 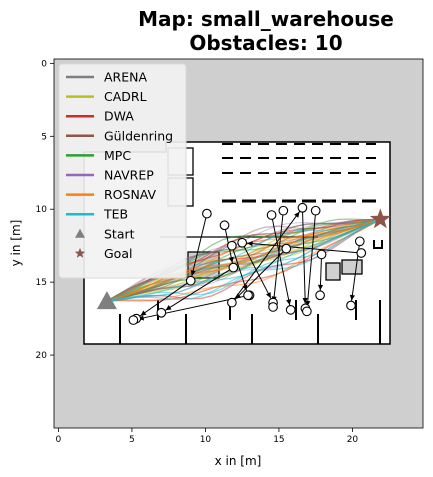 I want to click on y-axis-label: y in [m], so click(x=16, y=243).